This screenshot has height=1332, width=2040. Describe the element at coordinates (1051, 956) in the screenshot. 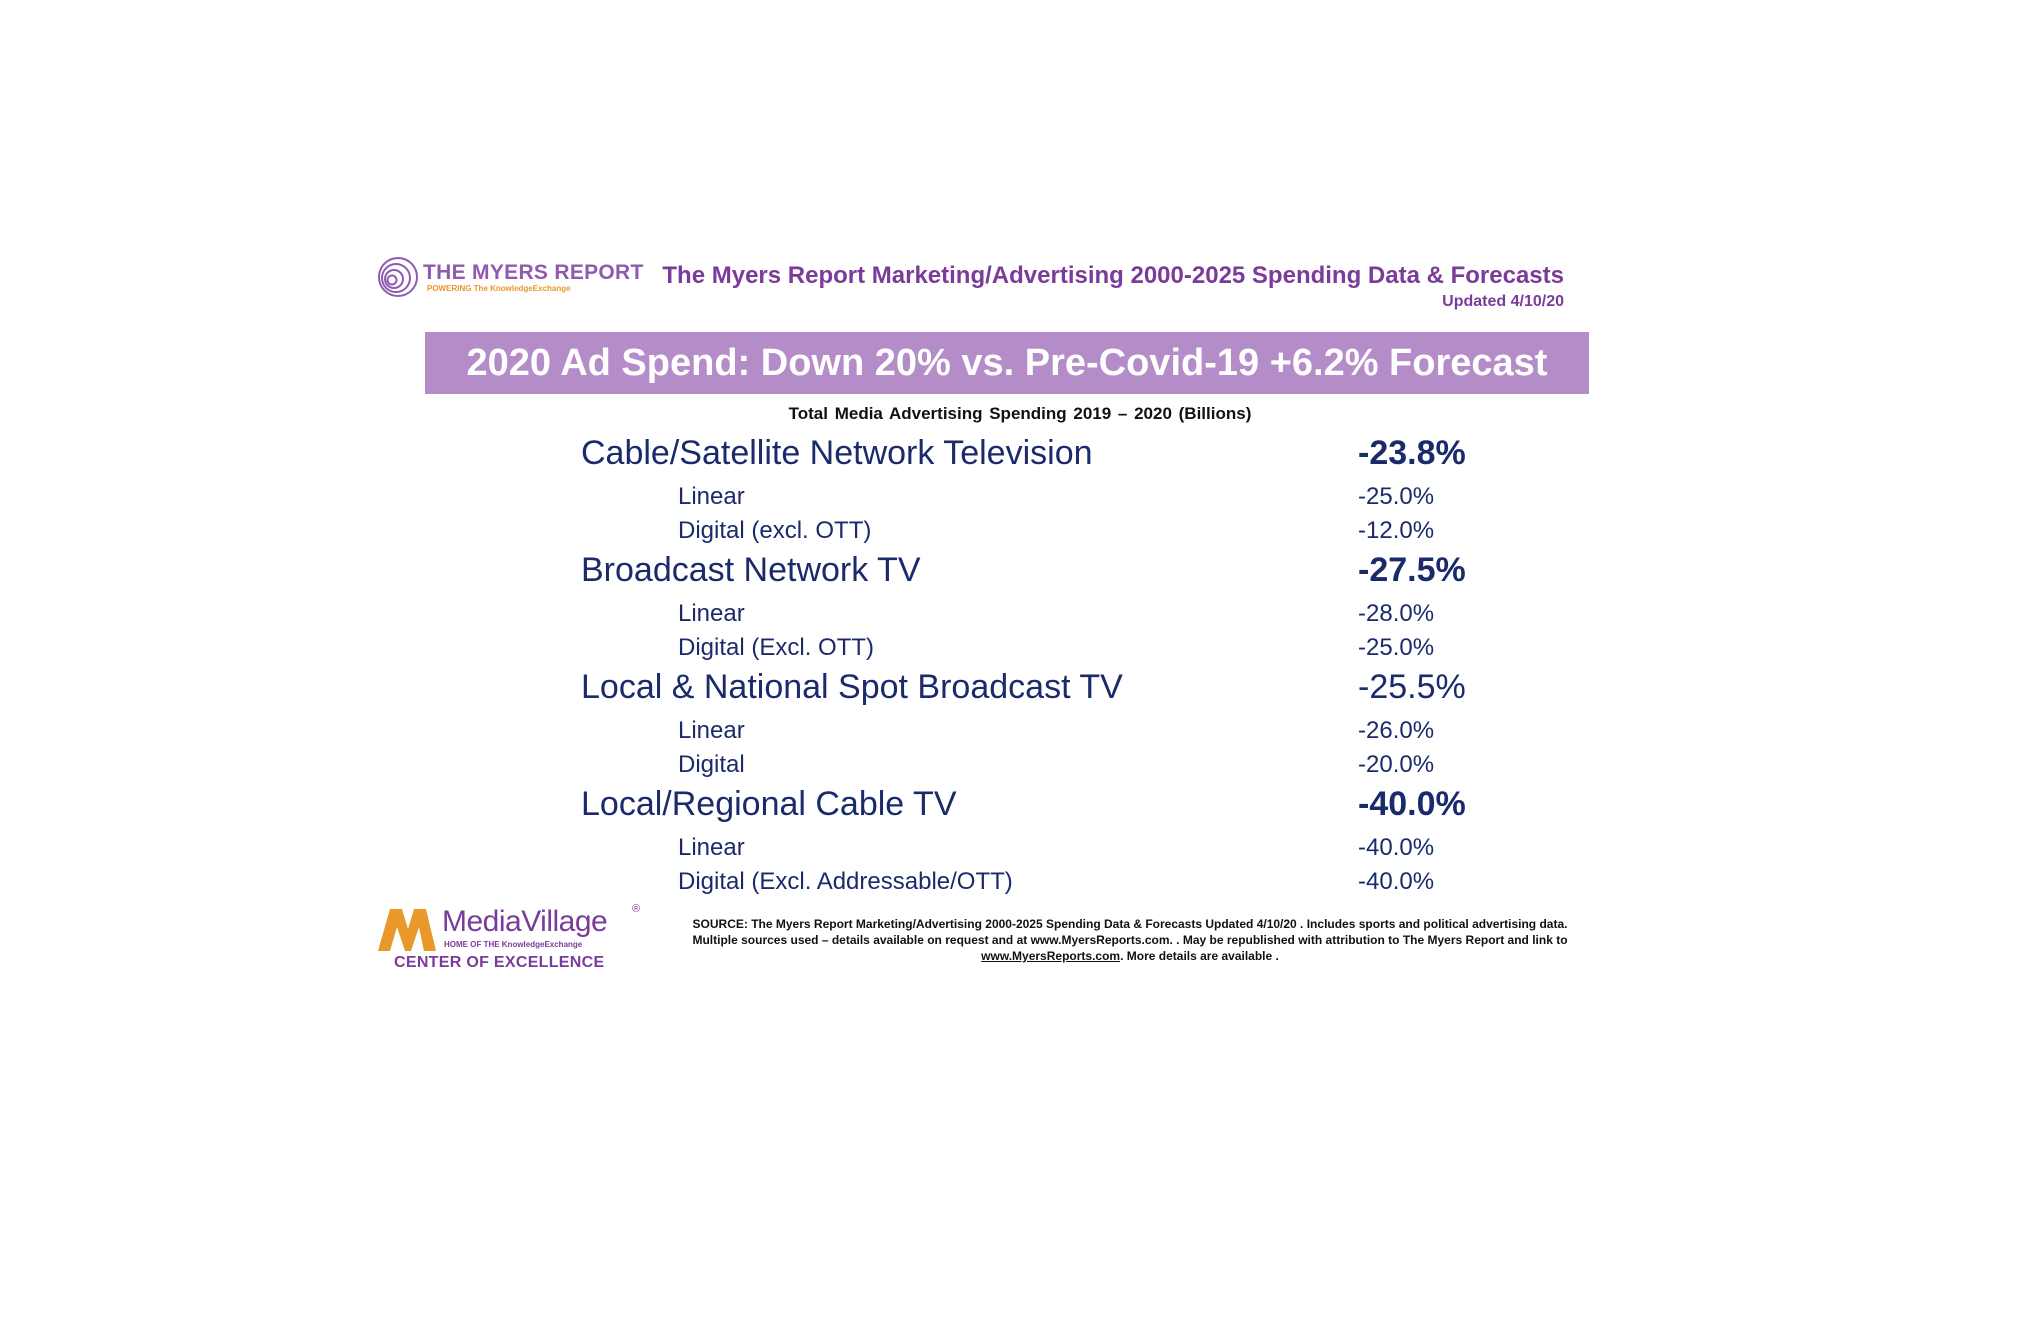

I see `myers-reports-link: www.MyersReports.com` at that location.